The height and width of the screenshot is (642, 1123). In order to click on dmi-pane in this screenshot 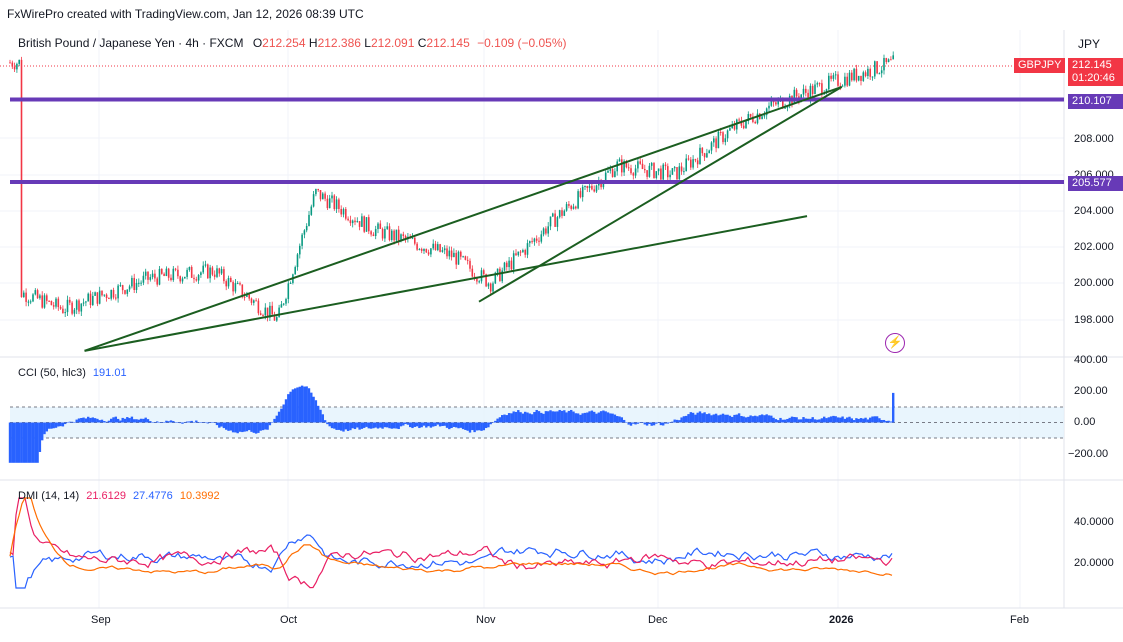, I will do `click(451, 543)`.